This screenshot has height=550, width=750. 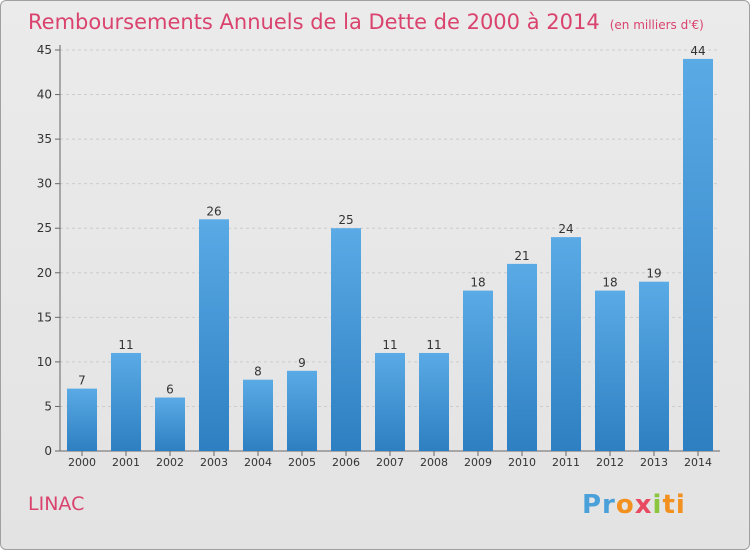 What do you see at coordinates (44, 50) in the screenshot?
I see `y-tick-label: 45` at bounding box center [44, 50].